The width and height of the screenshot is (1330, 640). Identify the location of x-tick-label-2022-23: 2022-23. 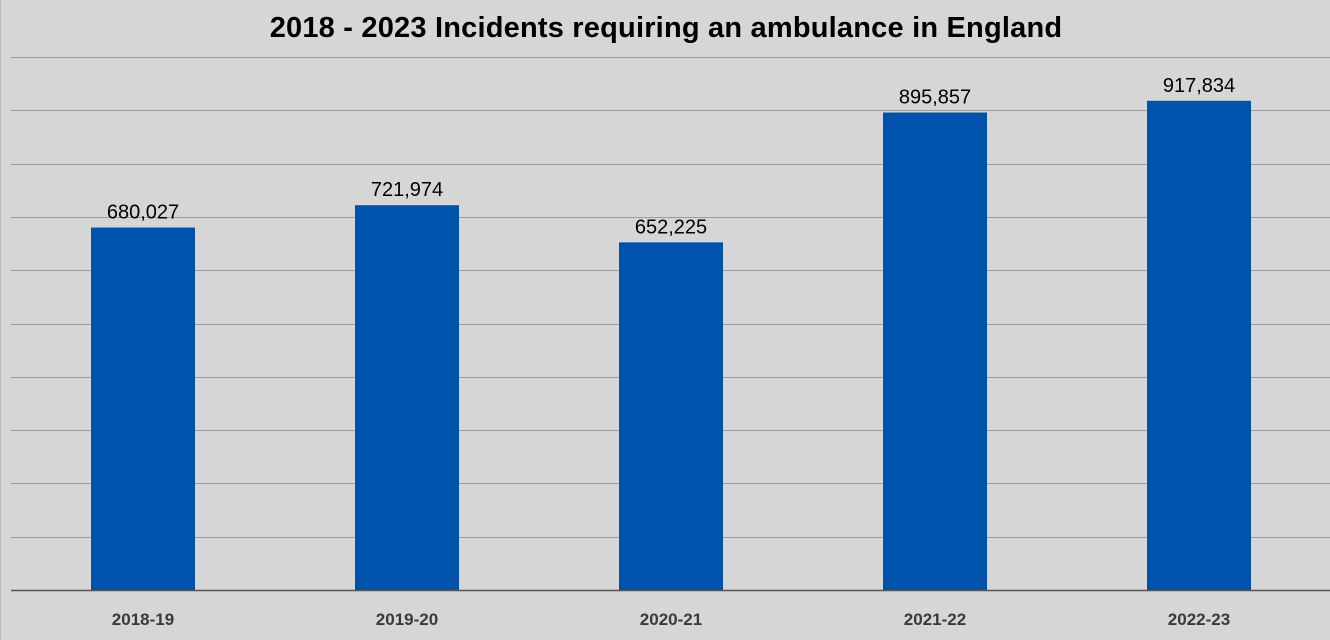
(1199, 619).